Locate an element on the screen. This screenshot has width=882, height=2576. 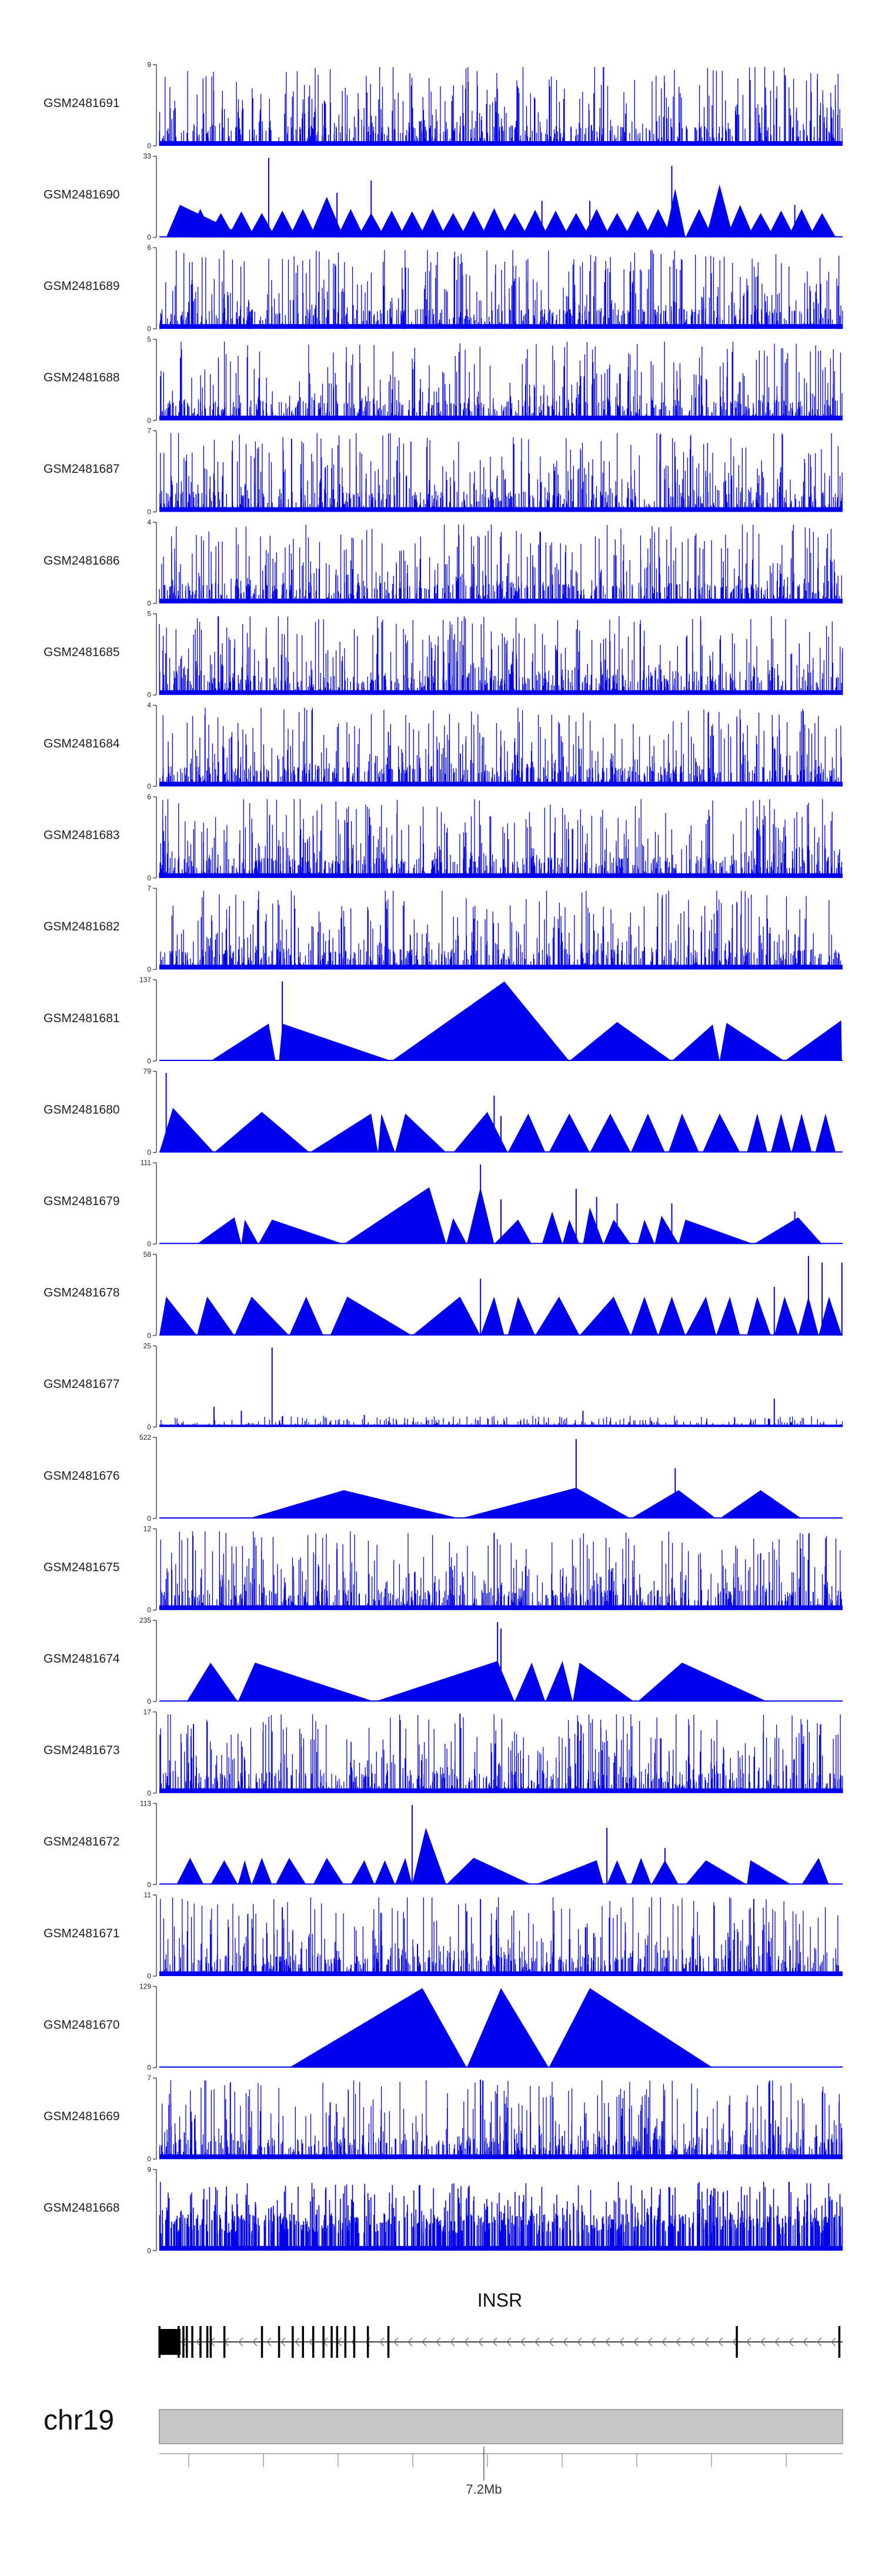
track-ymax-label: 12 is located at coordinates (147, 1529).